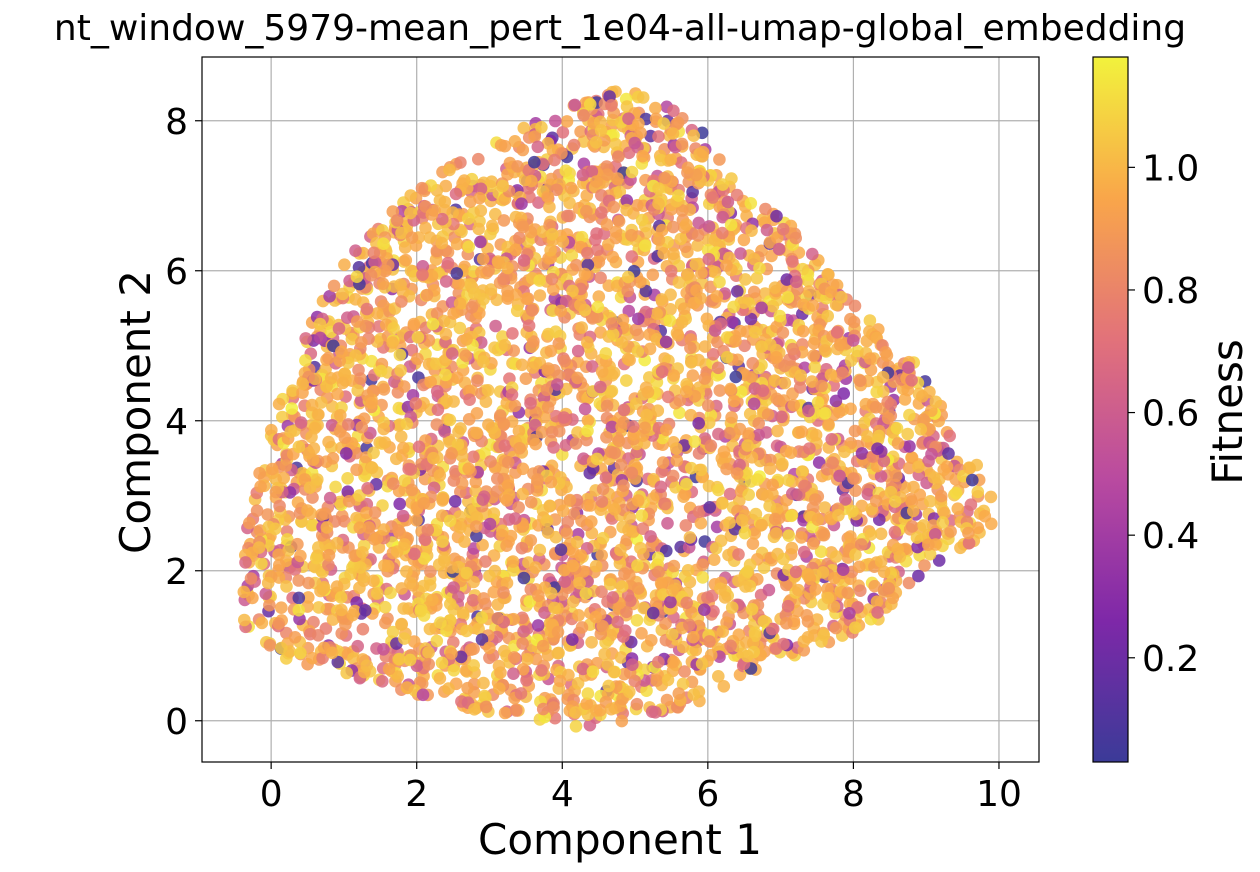 The height and width of the screenshot is (872, 1260). What do you see at coordinates (176, 722) in the screenshot?
I see `y-tick-label: 0` at bounding box center [176, 722].